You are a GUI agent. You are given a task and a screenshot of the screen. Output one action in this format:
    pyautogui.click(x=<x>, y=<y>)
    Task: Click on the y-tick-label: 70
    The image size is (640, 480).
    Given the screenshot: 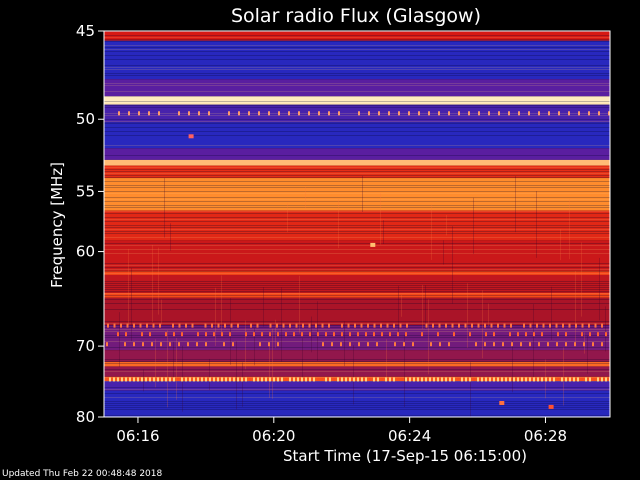 What is the action you would take?
    pyautogui.click(x=85, y=346)
    